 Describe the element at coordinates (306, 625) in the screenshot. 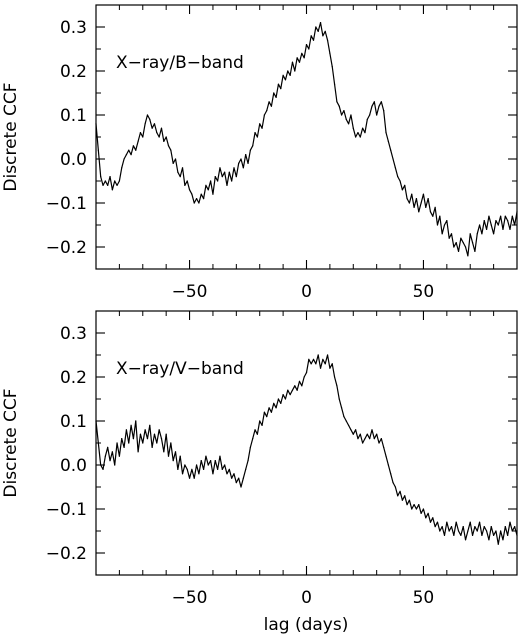

I see `x-axis-label: lag (days)` at that location.